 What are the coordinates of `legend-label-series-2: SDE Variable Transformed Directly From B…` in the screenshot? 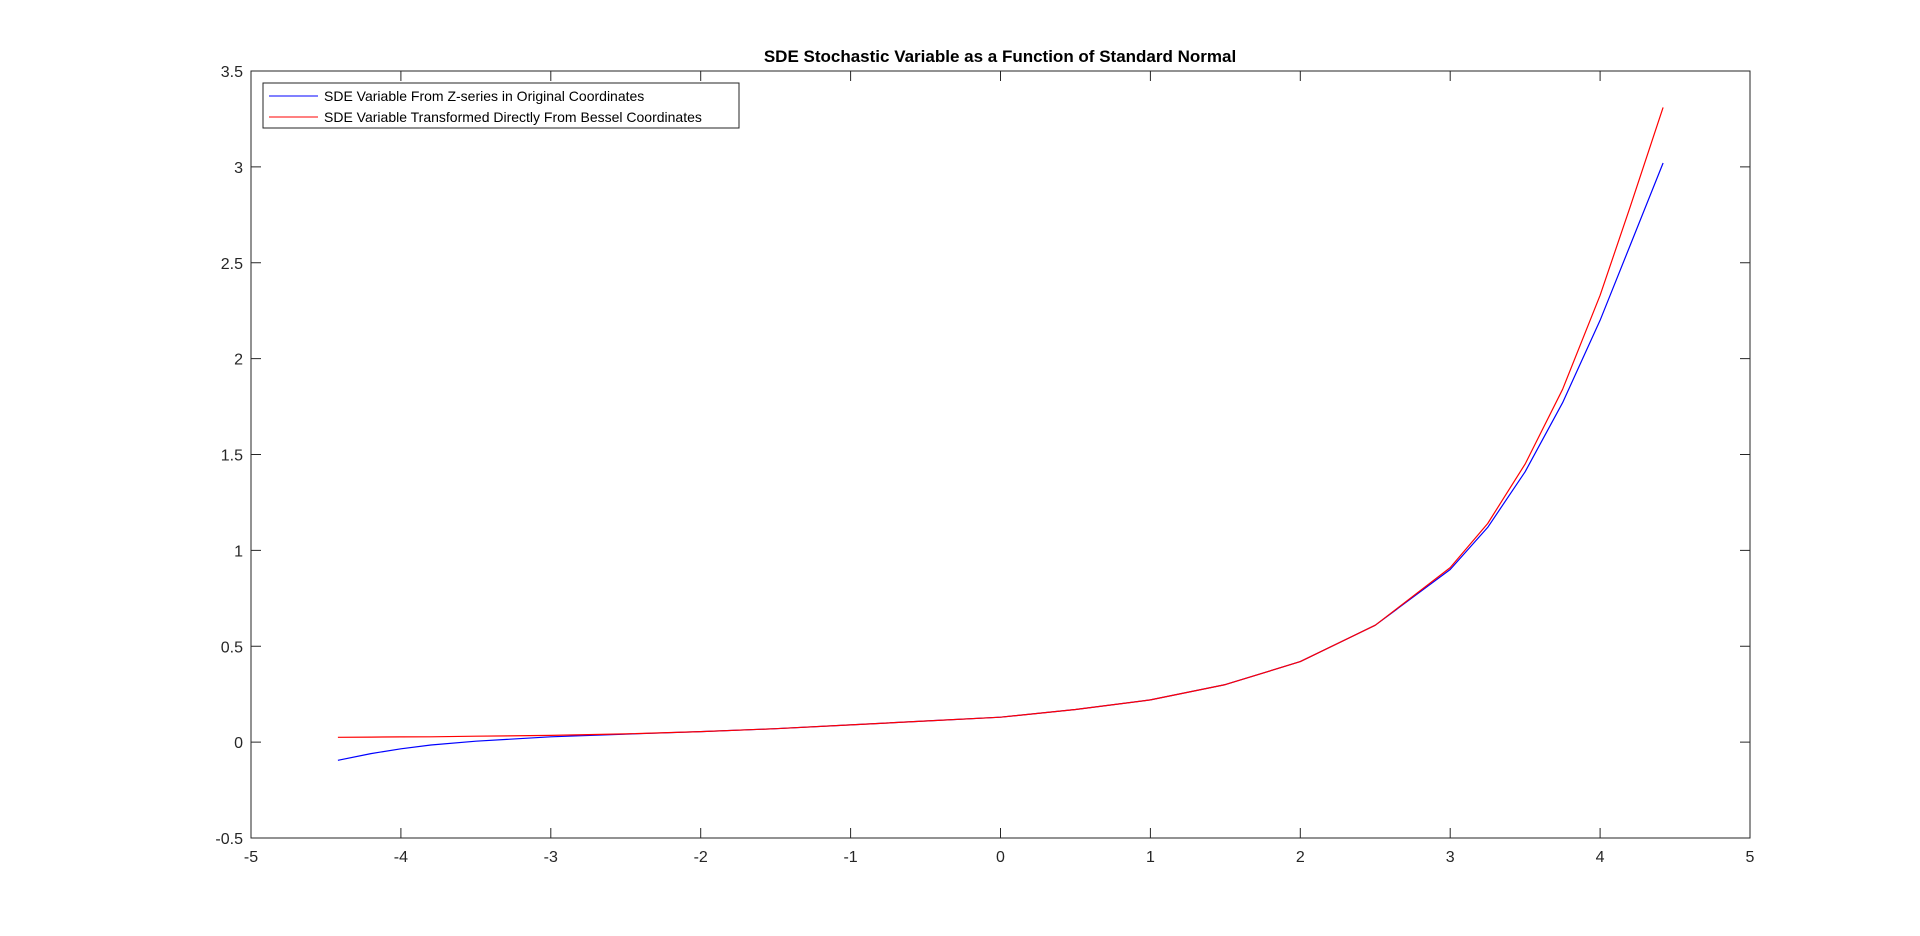 It's located at (513, 117).